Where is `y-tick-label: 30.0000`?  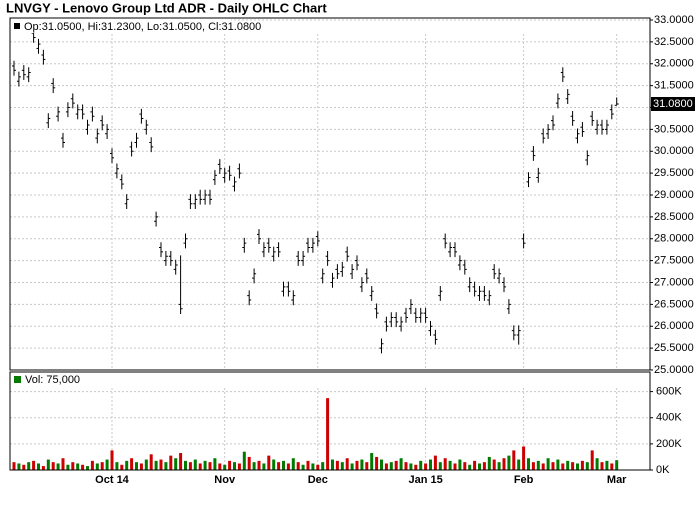 y-tick-label: 30.0000 is located at coordinates (674, 151).